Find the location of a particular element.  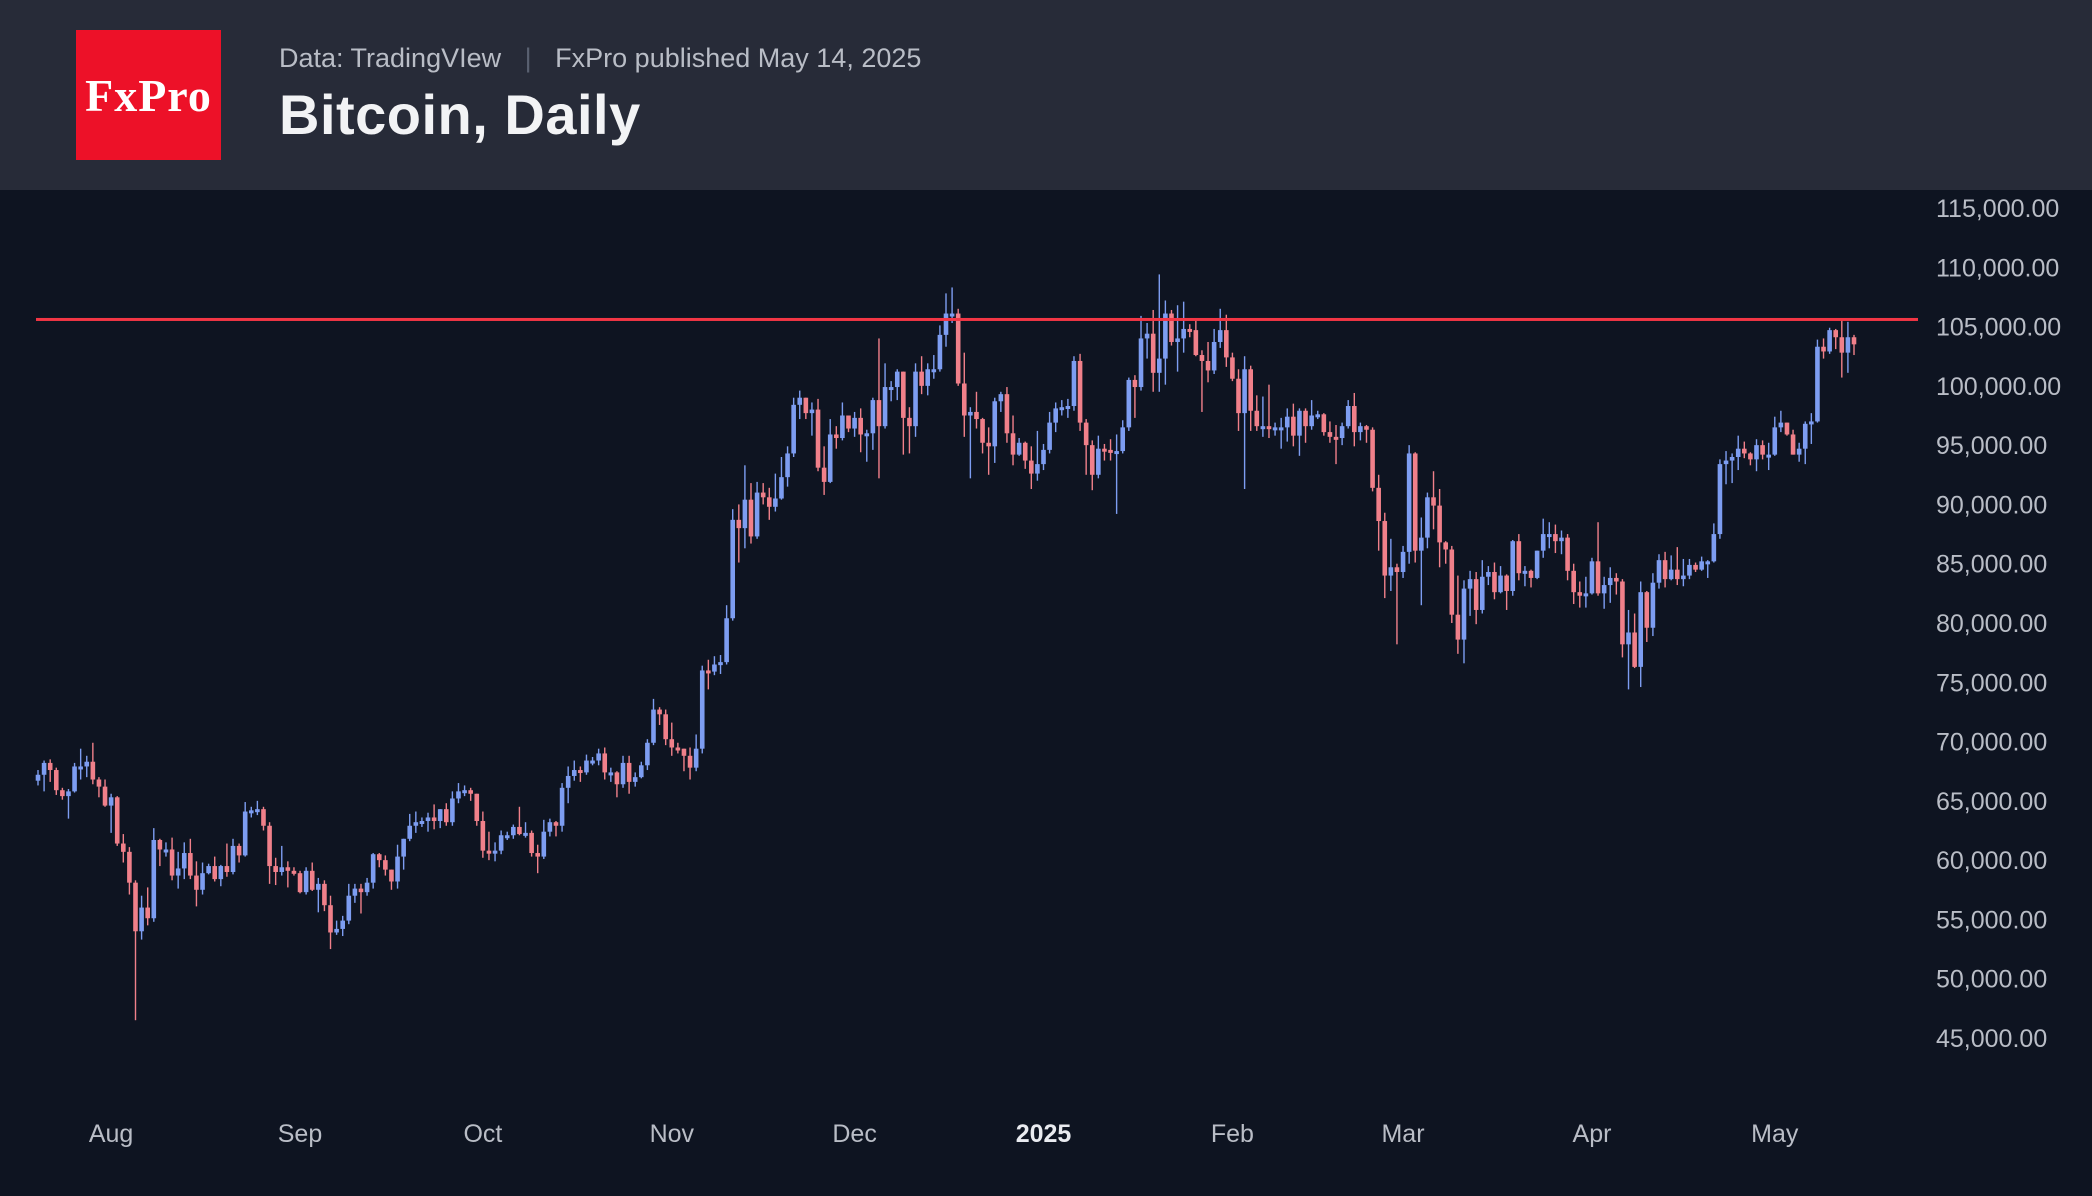

fxpro-logo-text: FxPro is located at coordinates (148, 95).